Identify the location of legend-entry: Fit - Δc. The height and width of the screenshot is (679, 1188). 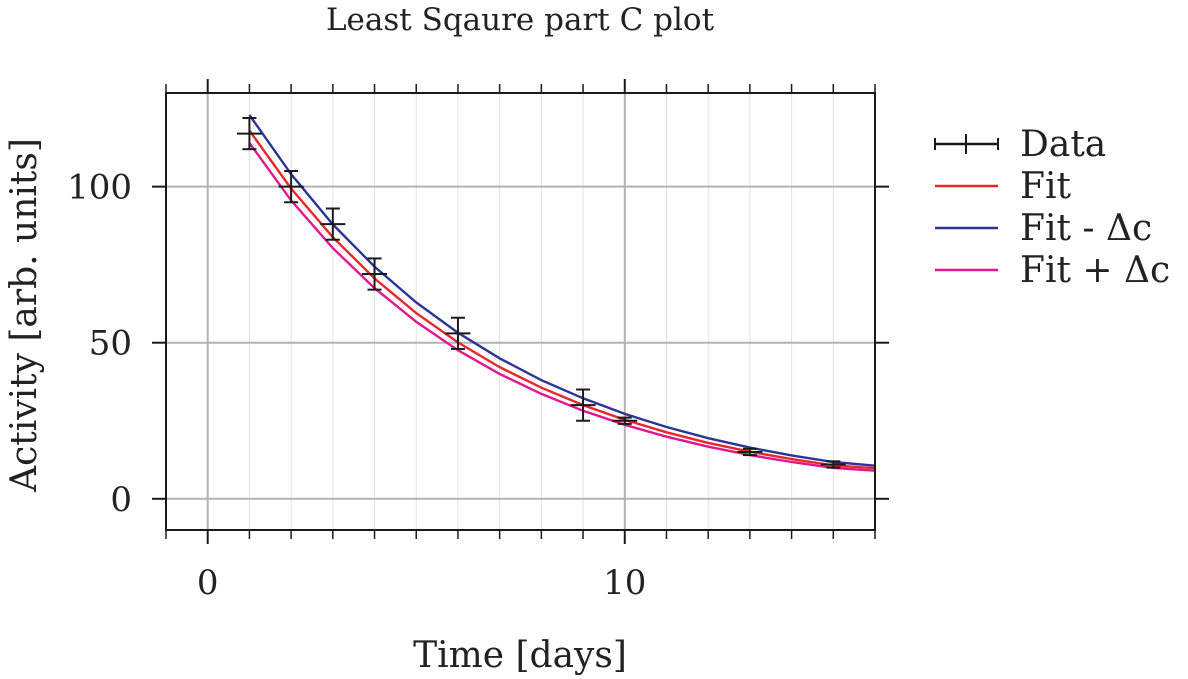
(1043, 228).